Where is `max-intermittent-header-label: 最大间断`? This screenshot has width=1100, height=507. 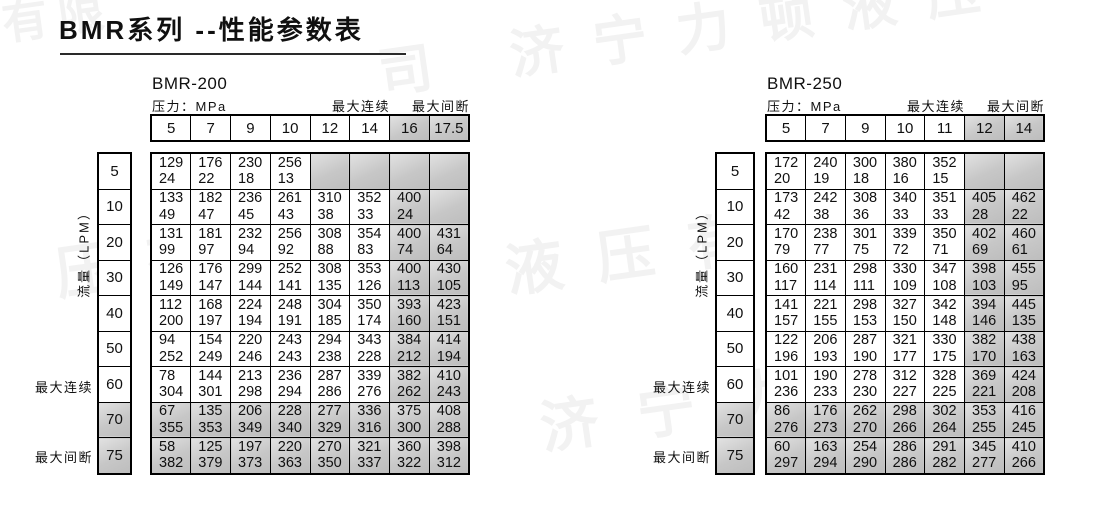 max-intermittent-header-label: 最大间断 is located at coordinates (440, 106).